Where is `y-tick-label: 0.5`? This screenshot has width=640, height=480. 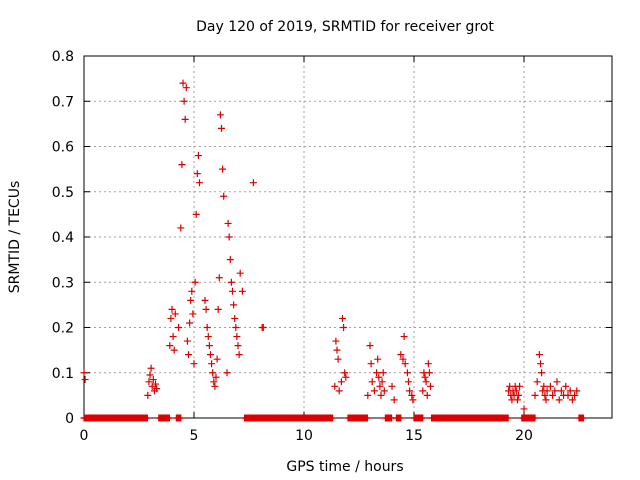 y-tick-label: 0.5 is located at coordinates (63, 193).